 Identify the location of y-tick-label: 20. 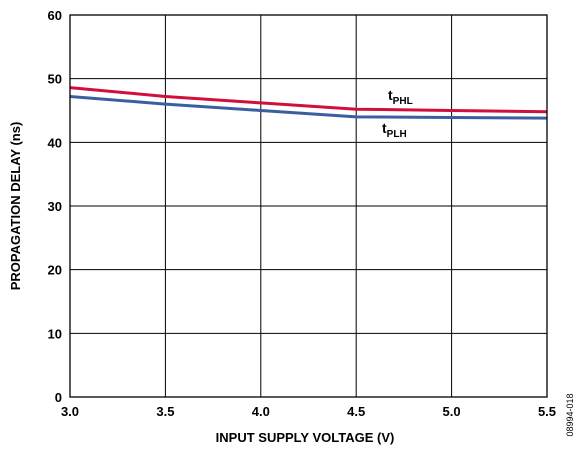
(55, 270).